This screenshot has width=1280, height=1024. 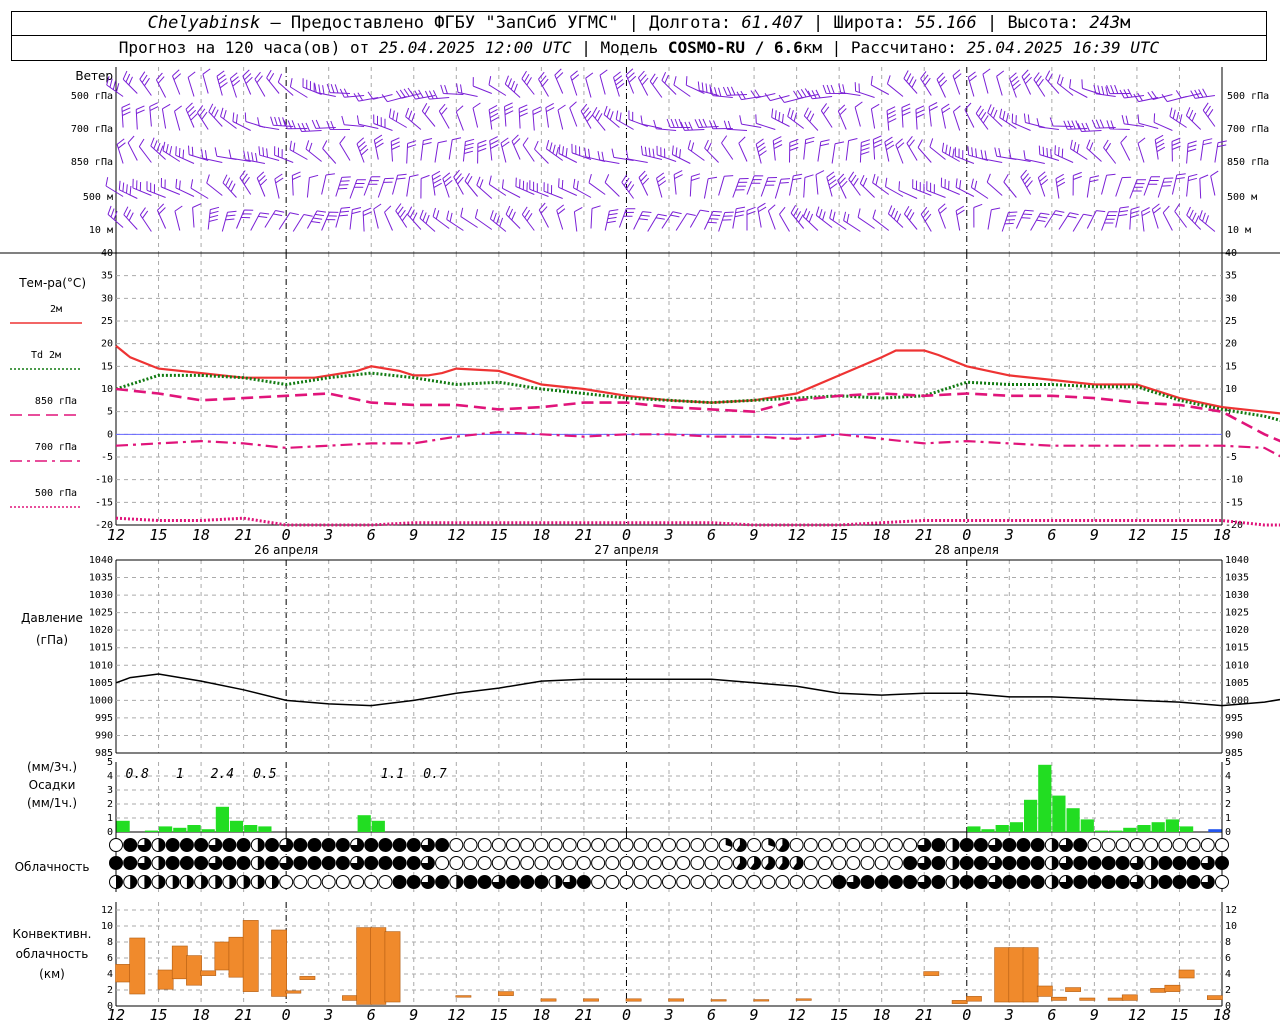 I want to click on temp-tick-left: 40, so click(x=107, y=253).